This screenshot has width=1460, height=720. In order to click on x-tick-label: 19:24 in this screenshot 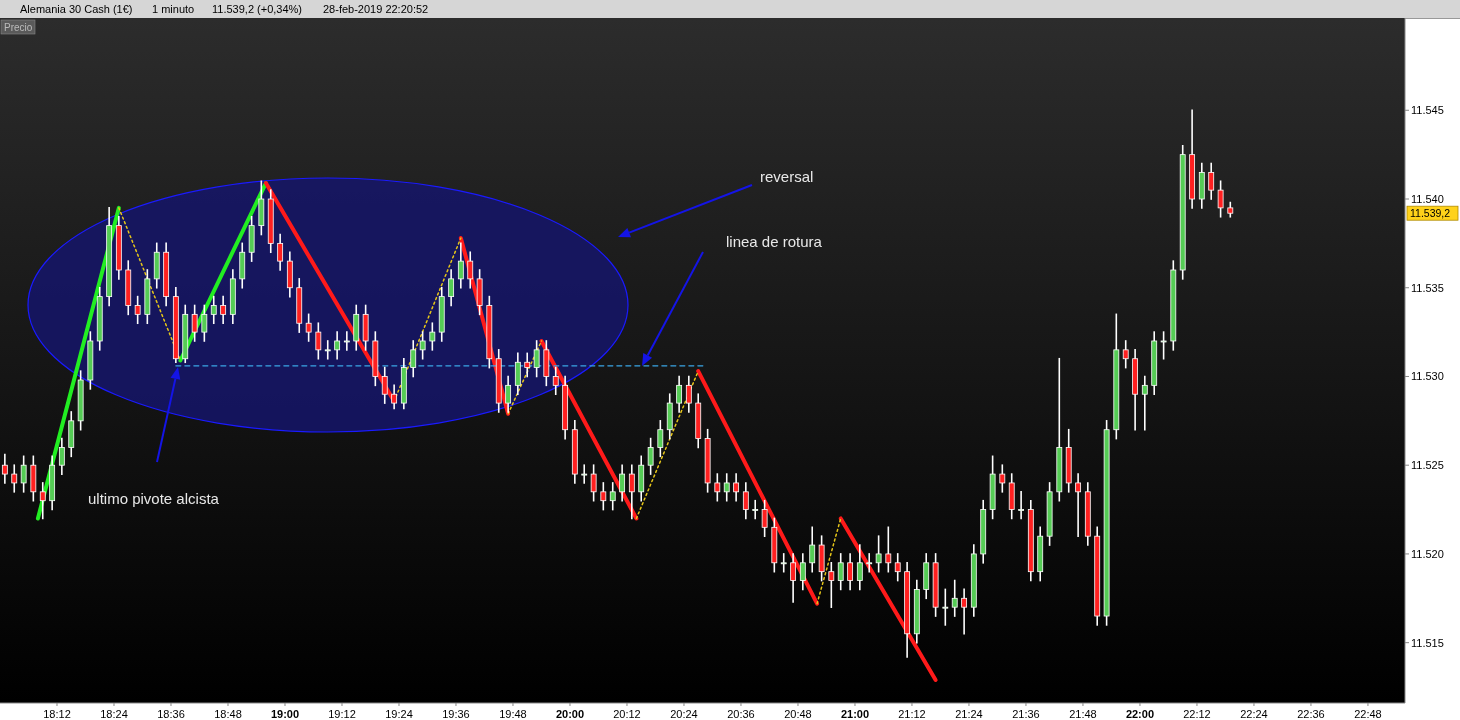, I will do `click(399, 714)`.